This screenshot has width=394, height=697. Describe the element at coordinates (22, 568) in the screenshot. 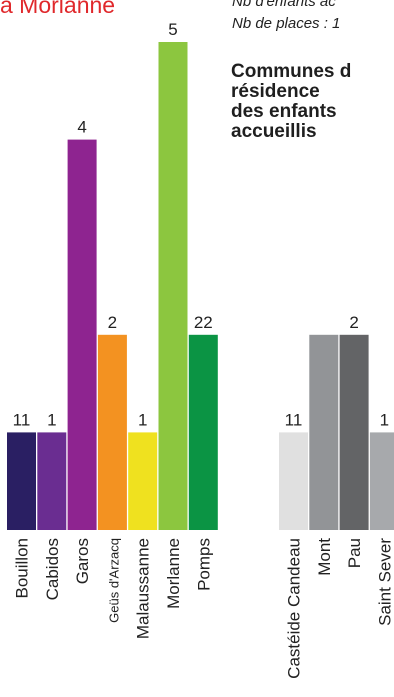

I see `category-label: Bouillon` at that location.